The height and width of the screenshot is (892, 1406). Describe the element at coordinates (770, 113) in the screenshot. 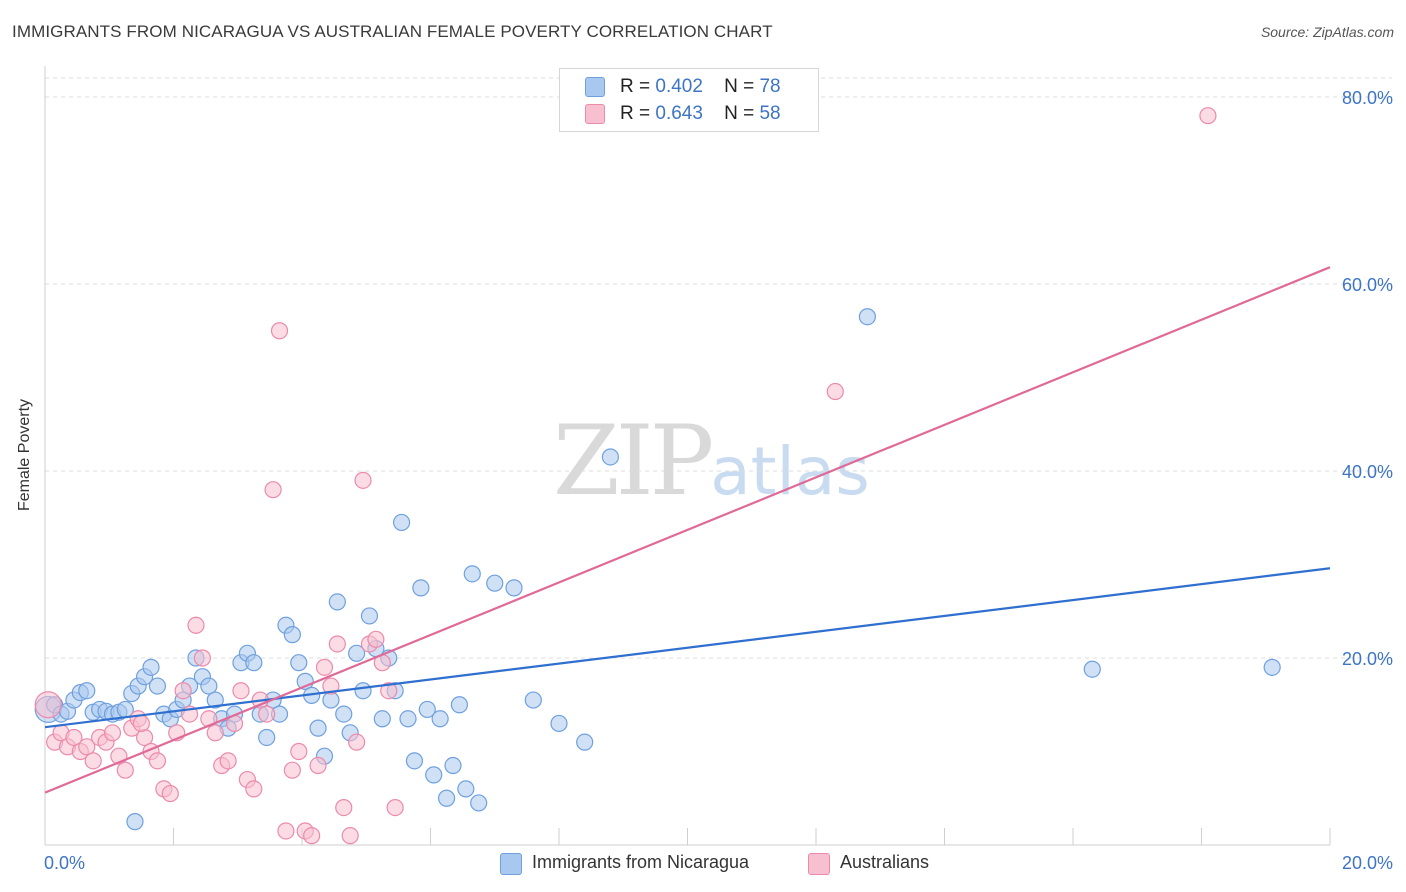

I see `legend-n-value: 58` at that location.